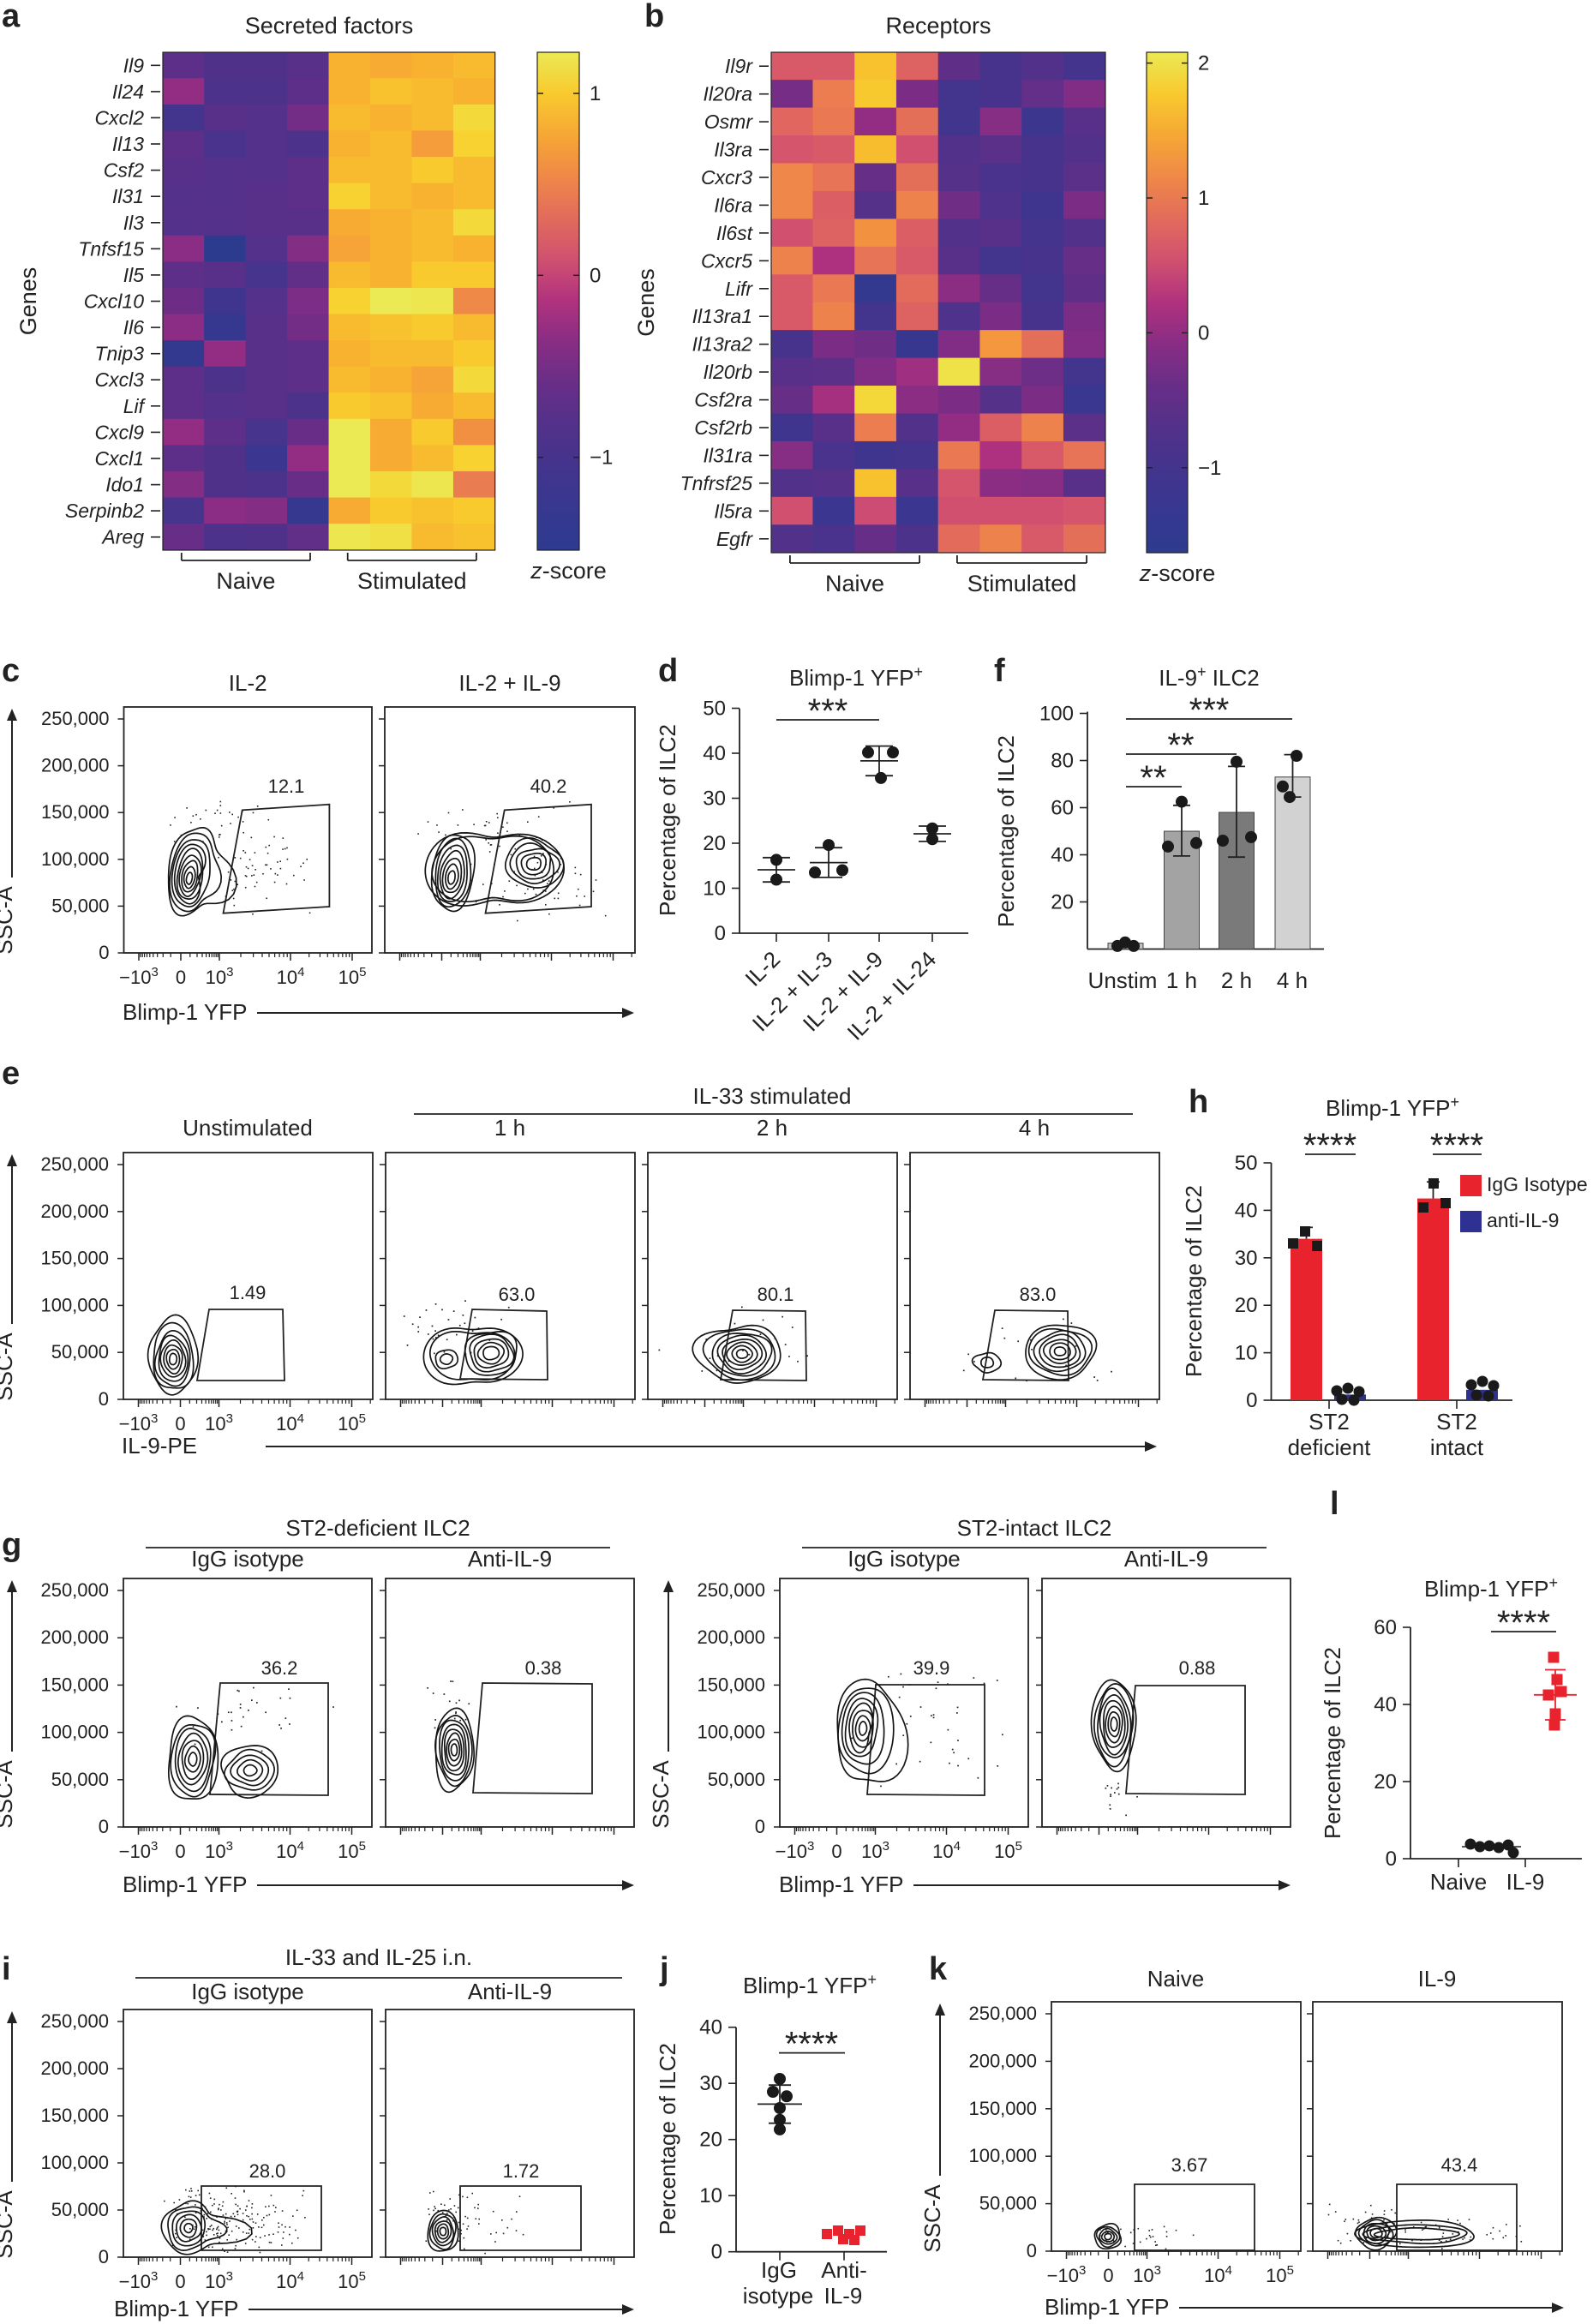 The height and width of the screenshot is (2324, 1593). I want to click on svg-text: h, so click(1198, 1102).